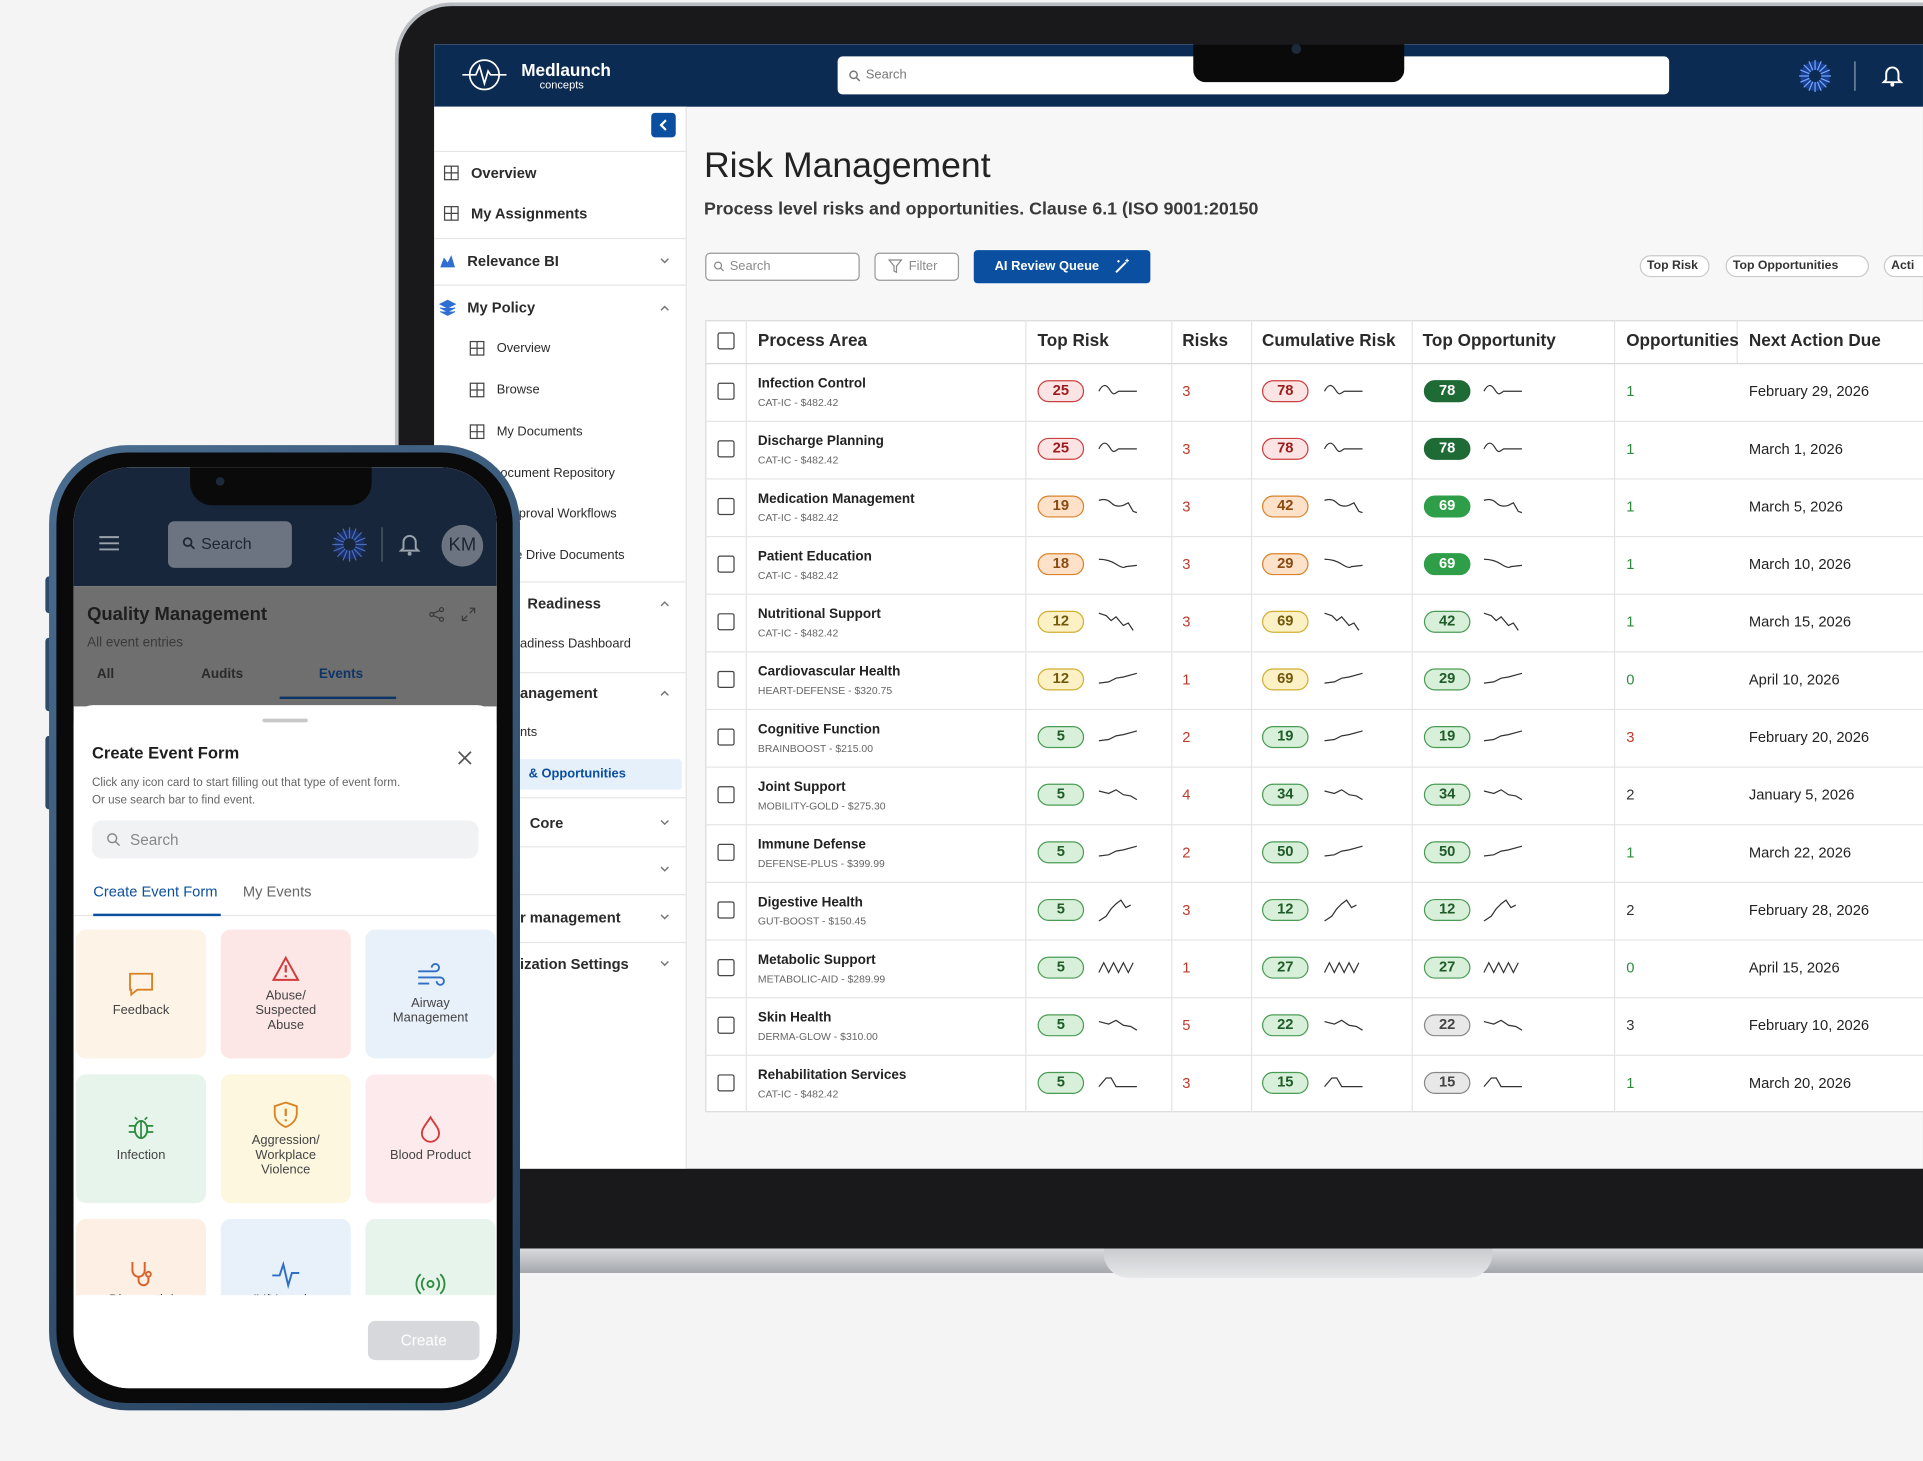 This screenshot has height=1461, width=1923. I want to click on event-card: Blood Product, so click(430, 1139).